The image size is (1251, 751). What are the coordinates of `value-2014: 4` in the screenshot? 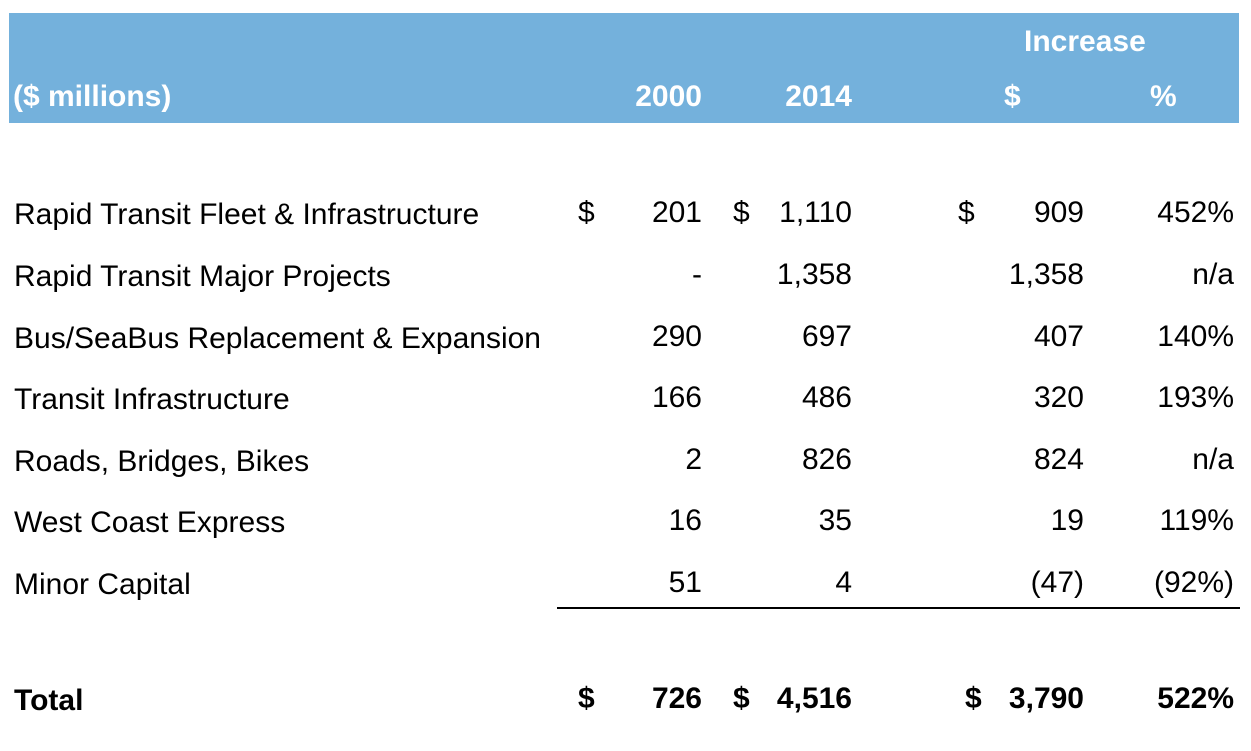 It's located at (843, 582).